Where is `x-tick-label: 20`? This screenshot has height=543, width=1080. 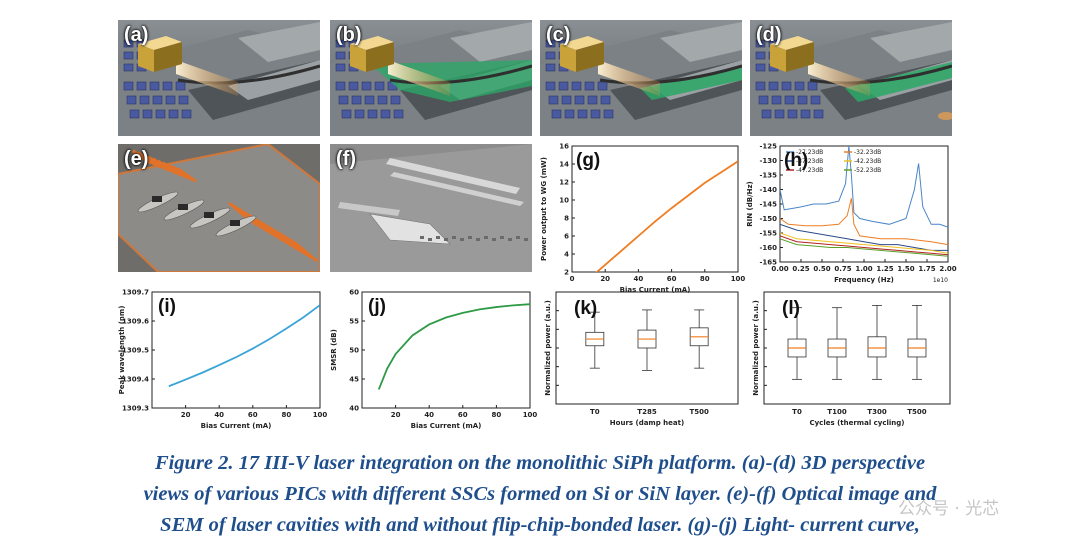 x-tick-label: 20 is located at coordinates (605, 279).